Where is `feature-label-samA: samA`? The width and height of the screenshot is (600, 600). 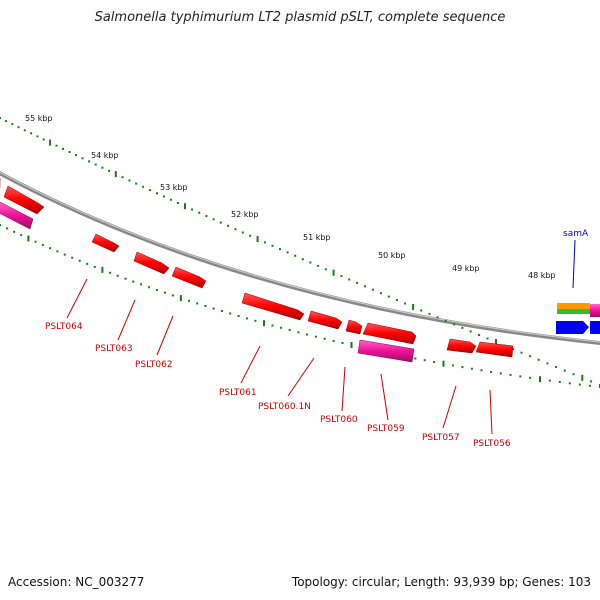 feature-label-samA: samA is located at coordinates (576, 234).